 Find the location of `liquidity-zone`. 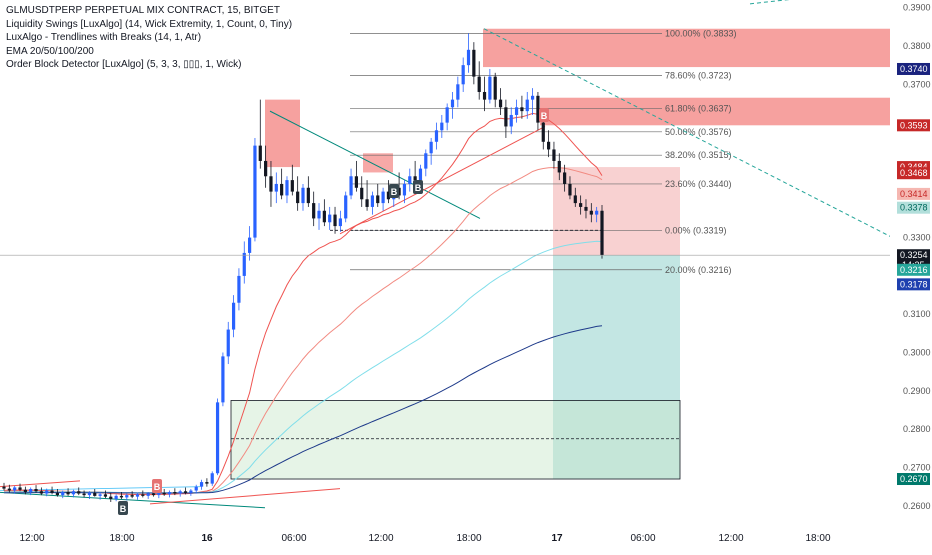

liquidity-zone is located at coordinates (282, 133).